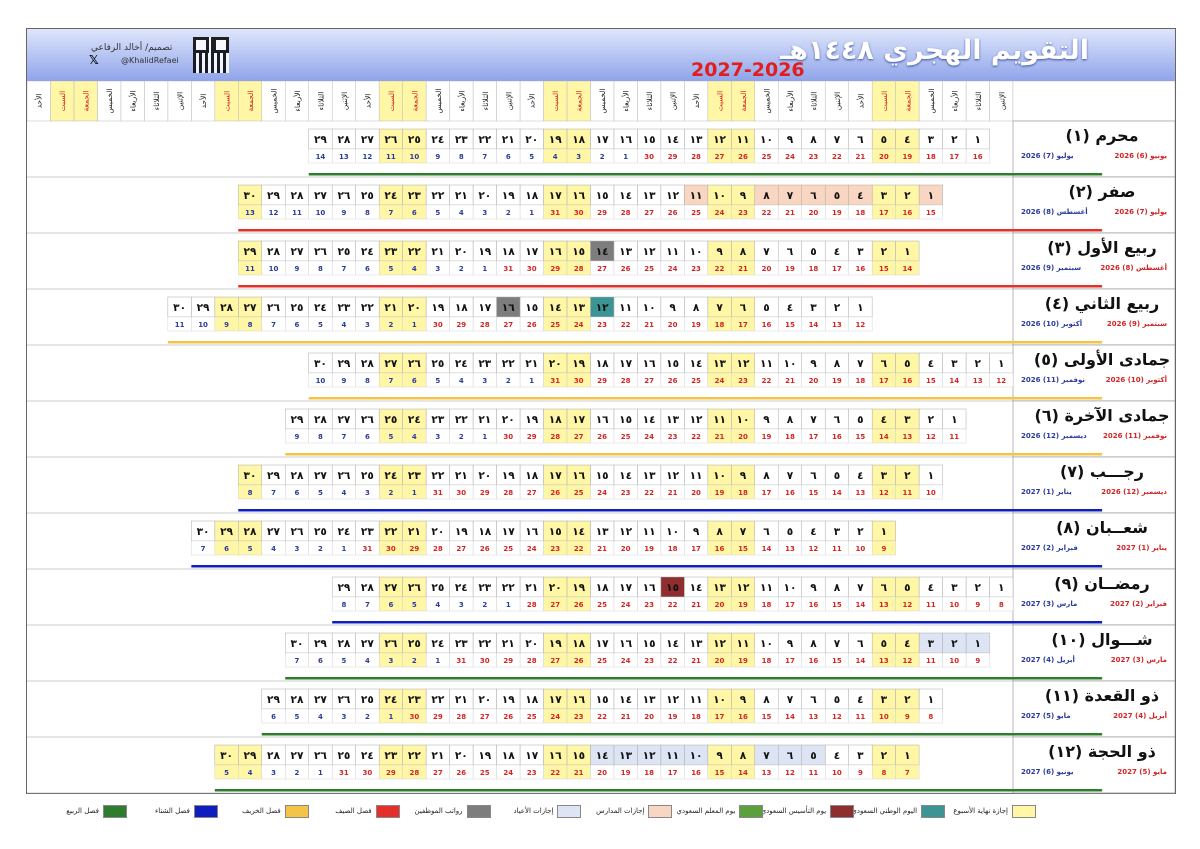 Image resolution: width=1200 pixels, height=849 pixels. Describe the element at coordinates (898, 811) in the screenshot. I see `legend-item: اليوم الوطني السعودي` at that location.